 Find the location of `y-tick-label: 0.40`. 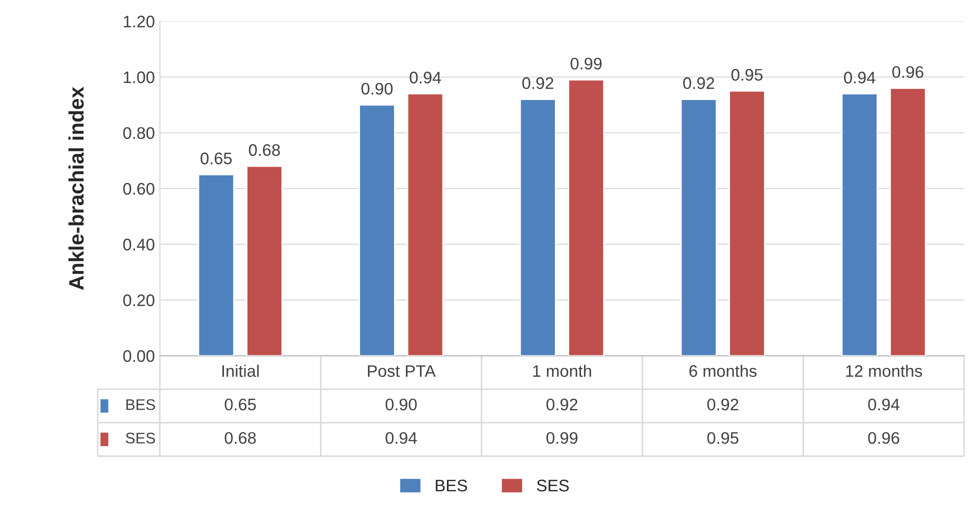

y-tick-label: 0.40 is located at coordinates (138, 244).